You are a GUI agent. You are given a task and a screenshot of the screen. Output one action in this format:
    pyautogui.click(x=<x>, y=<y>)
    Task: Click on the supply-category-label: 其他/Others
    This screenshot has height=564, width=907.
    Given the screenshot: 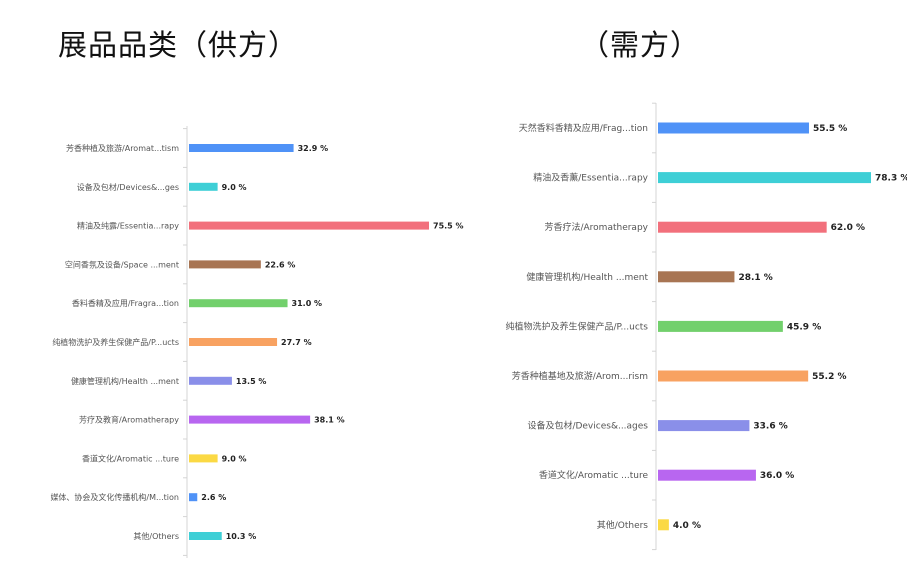 What is the action you would take?
    pyautogui.click(x=156, y=536)
    